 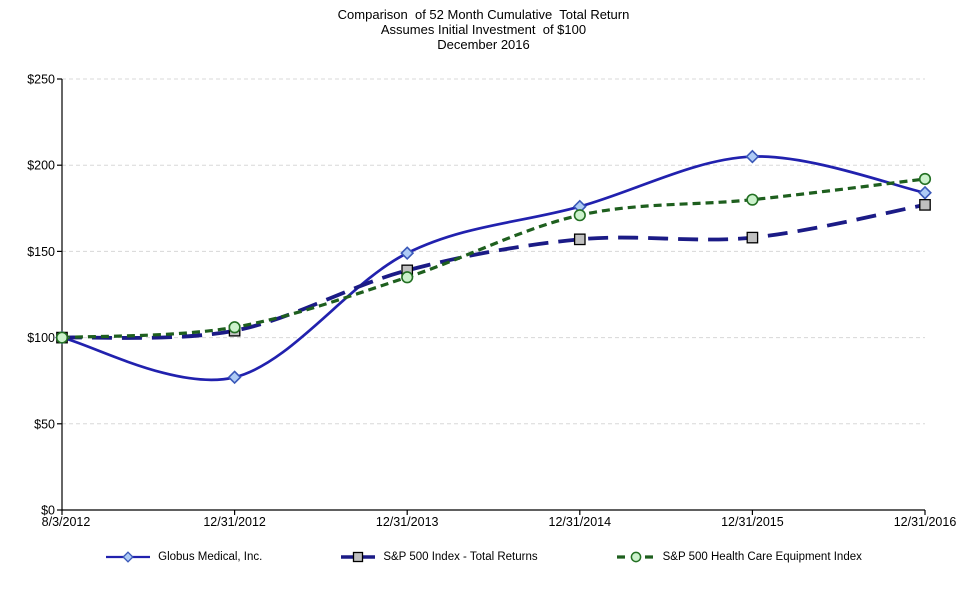 What do you see at coordinates (48, 511) in the screenshot?
I see `y-tick-label: $0` at bounding box center [48, 511].